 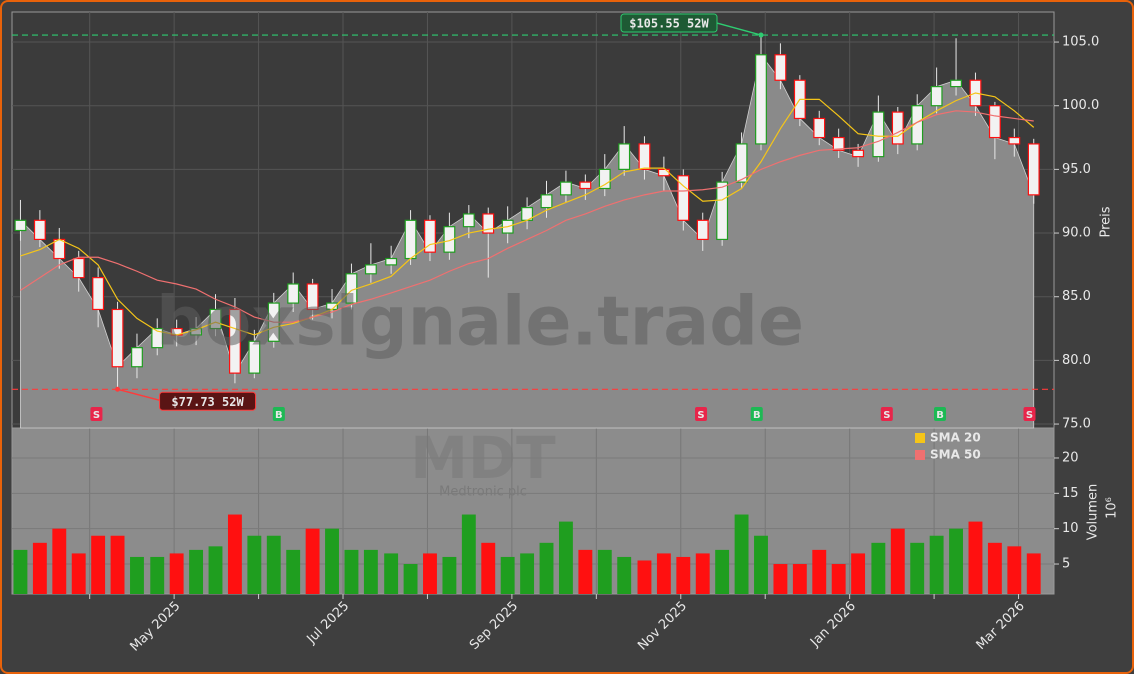 What do you see at coordinates (1093, 512) in the screenshot?
I see `volume-axis-label: Volumen` at bounding box center [1093, 512].